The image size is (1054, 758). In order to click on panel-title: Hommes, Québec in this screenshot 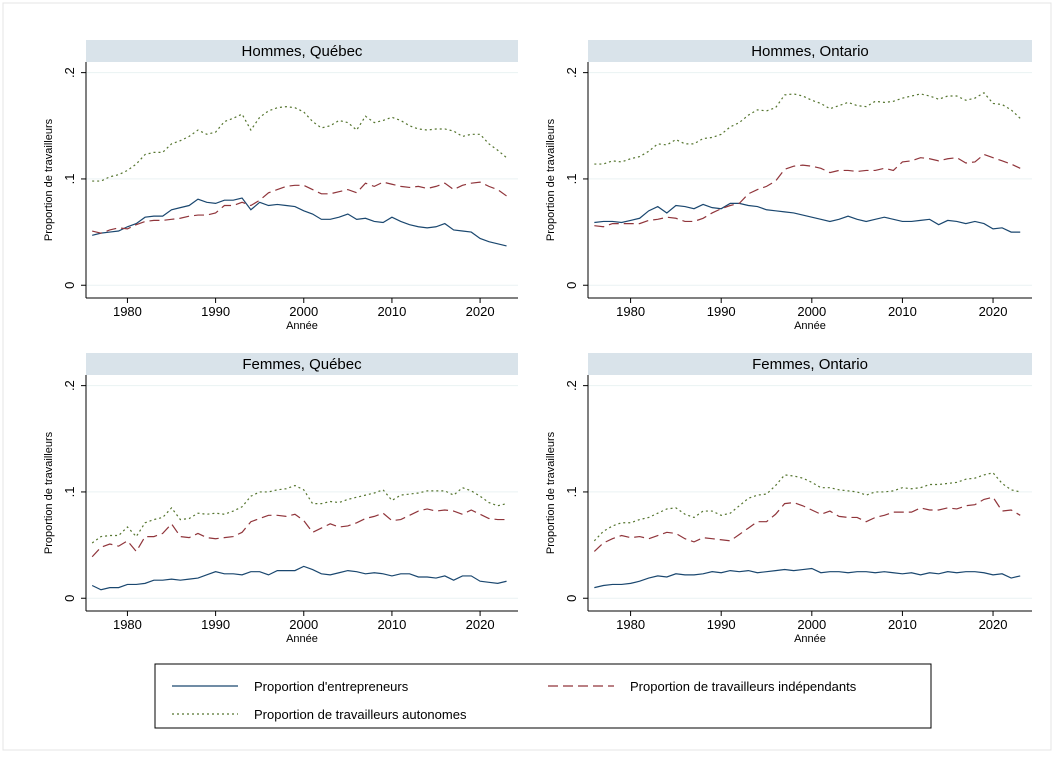, I will do `click(302, 51)`.